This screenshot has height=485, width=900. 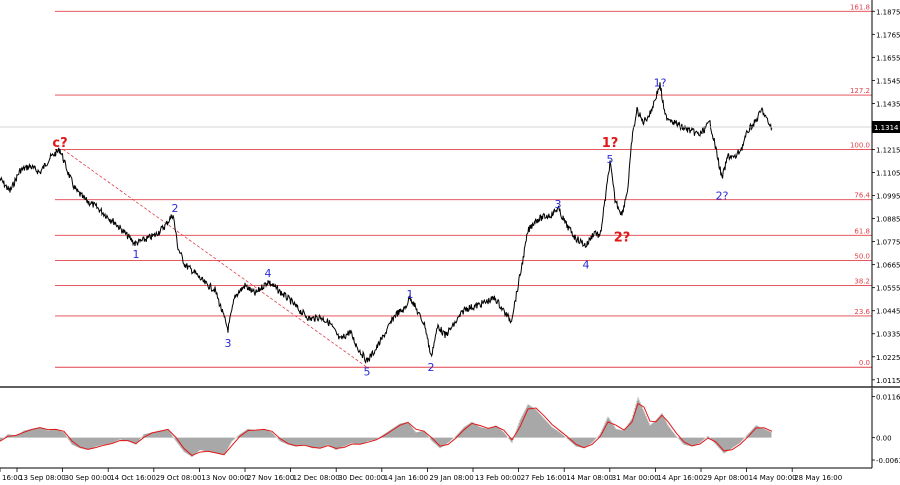 I want to click on time-tick-label: 13 Nov 00:00, so click(x=224, y=478).